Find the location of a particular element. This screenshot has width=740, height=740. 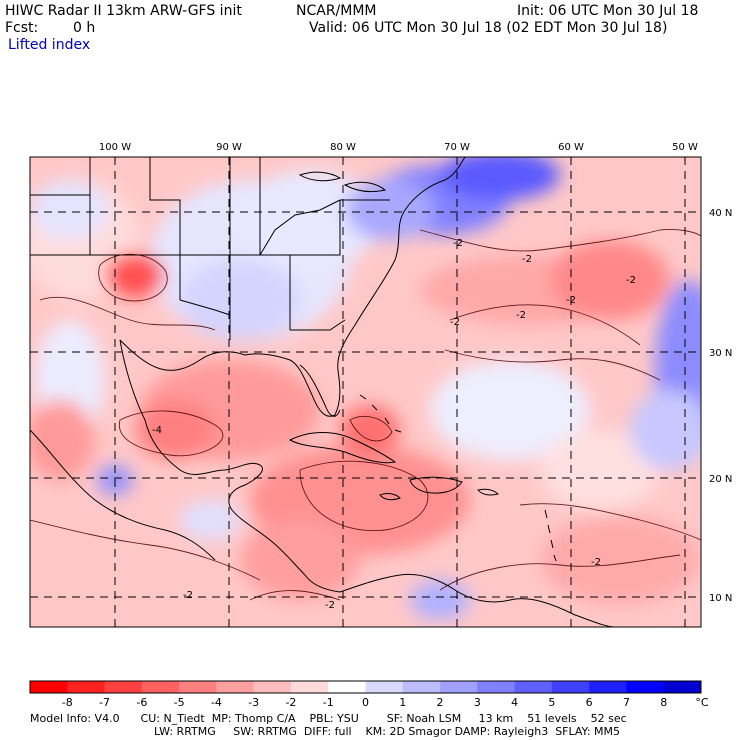

field-name: Lifted index is located at coordinates (49, 45).